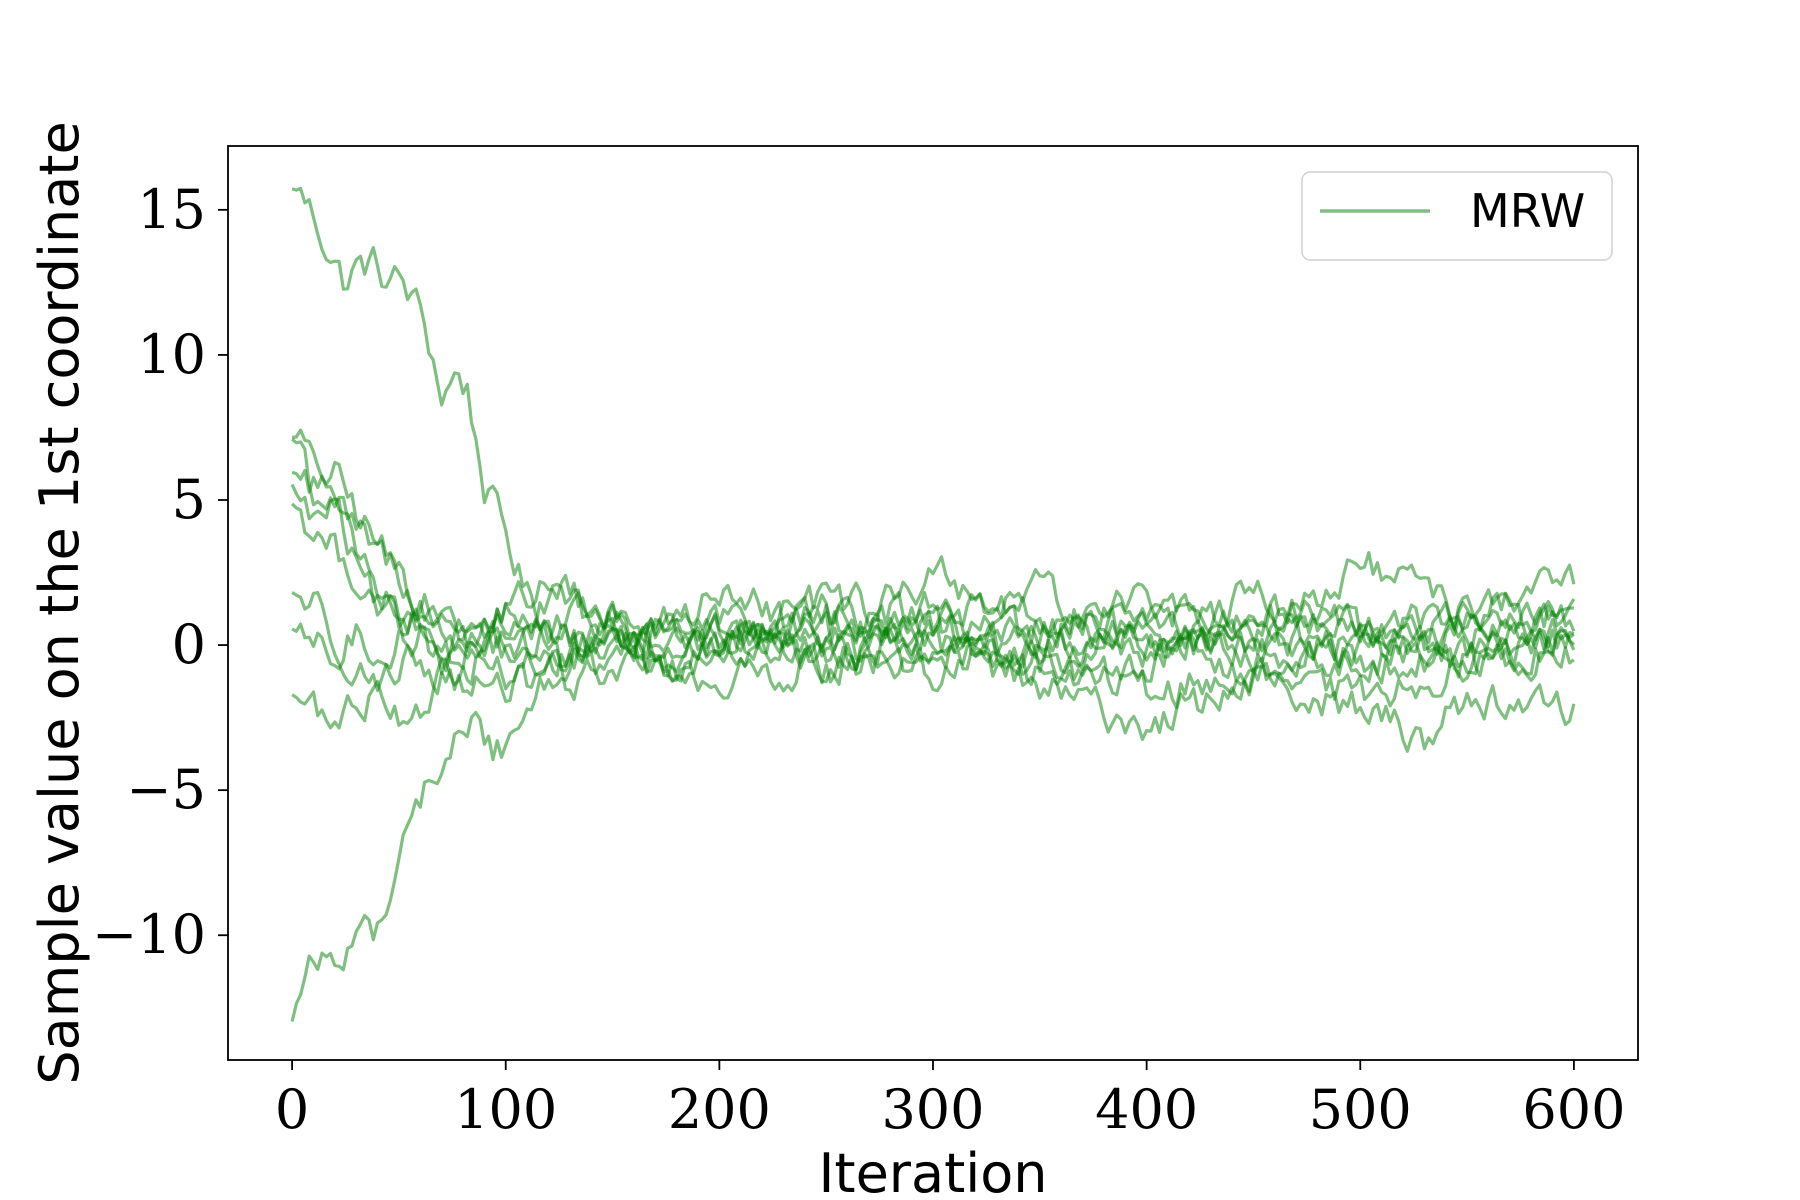 This screenshot has height=1200, width=1800. What do you see at coordinates (189, 644) in the screenshot?
I see `y-tick-label: 0` at bounding box center [189, 644].